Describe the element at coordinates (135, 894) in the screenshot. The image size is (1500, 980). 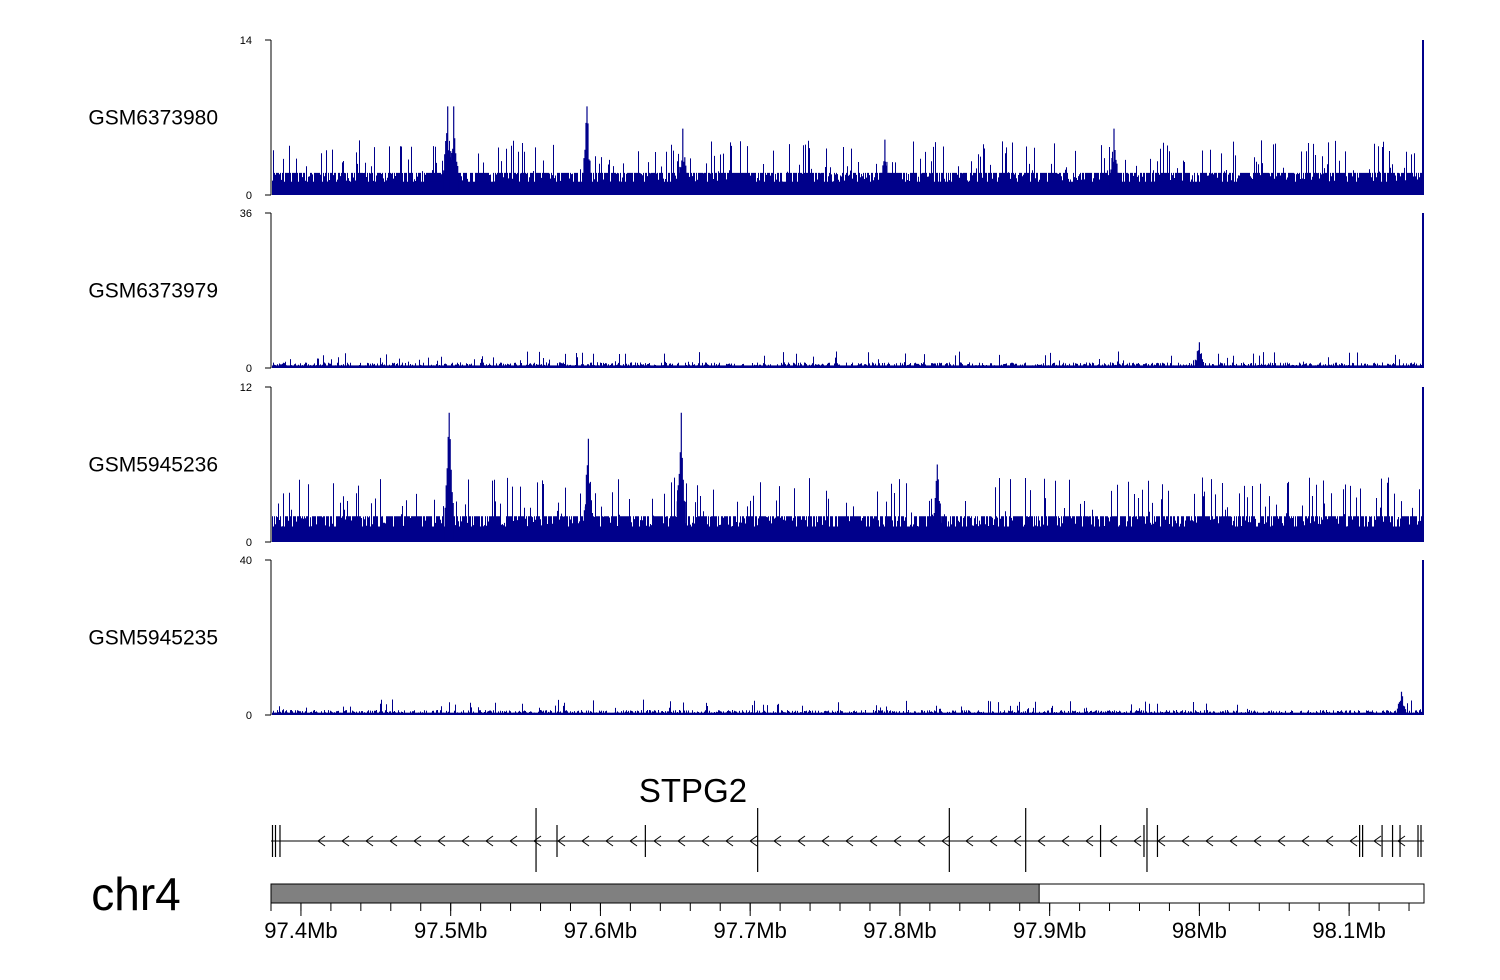
I see `chromosome-label: chr4` at that location.